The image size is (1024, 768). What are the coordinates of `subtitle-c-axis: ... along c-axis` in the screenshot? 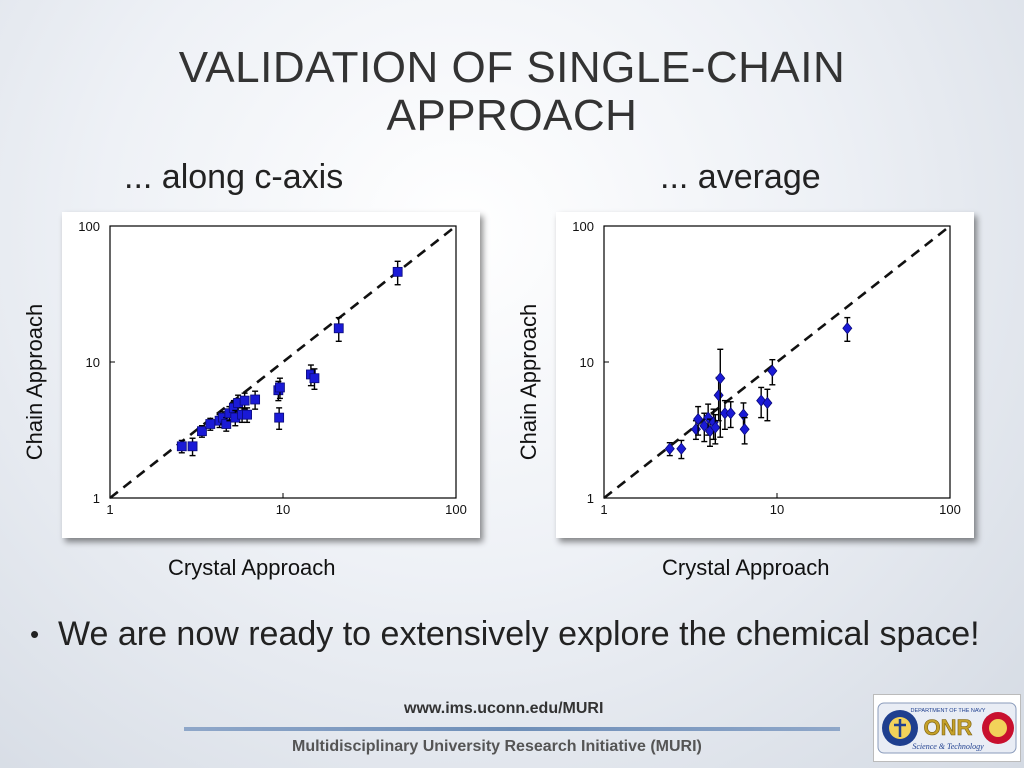 It's located at (234, 177).